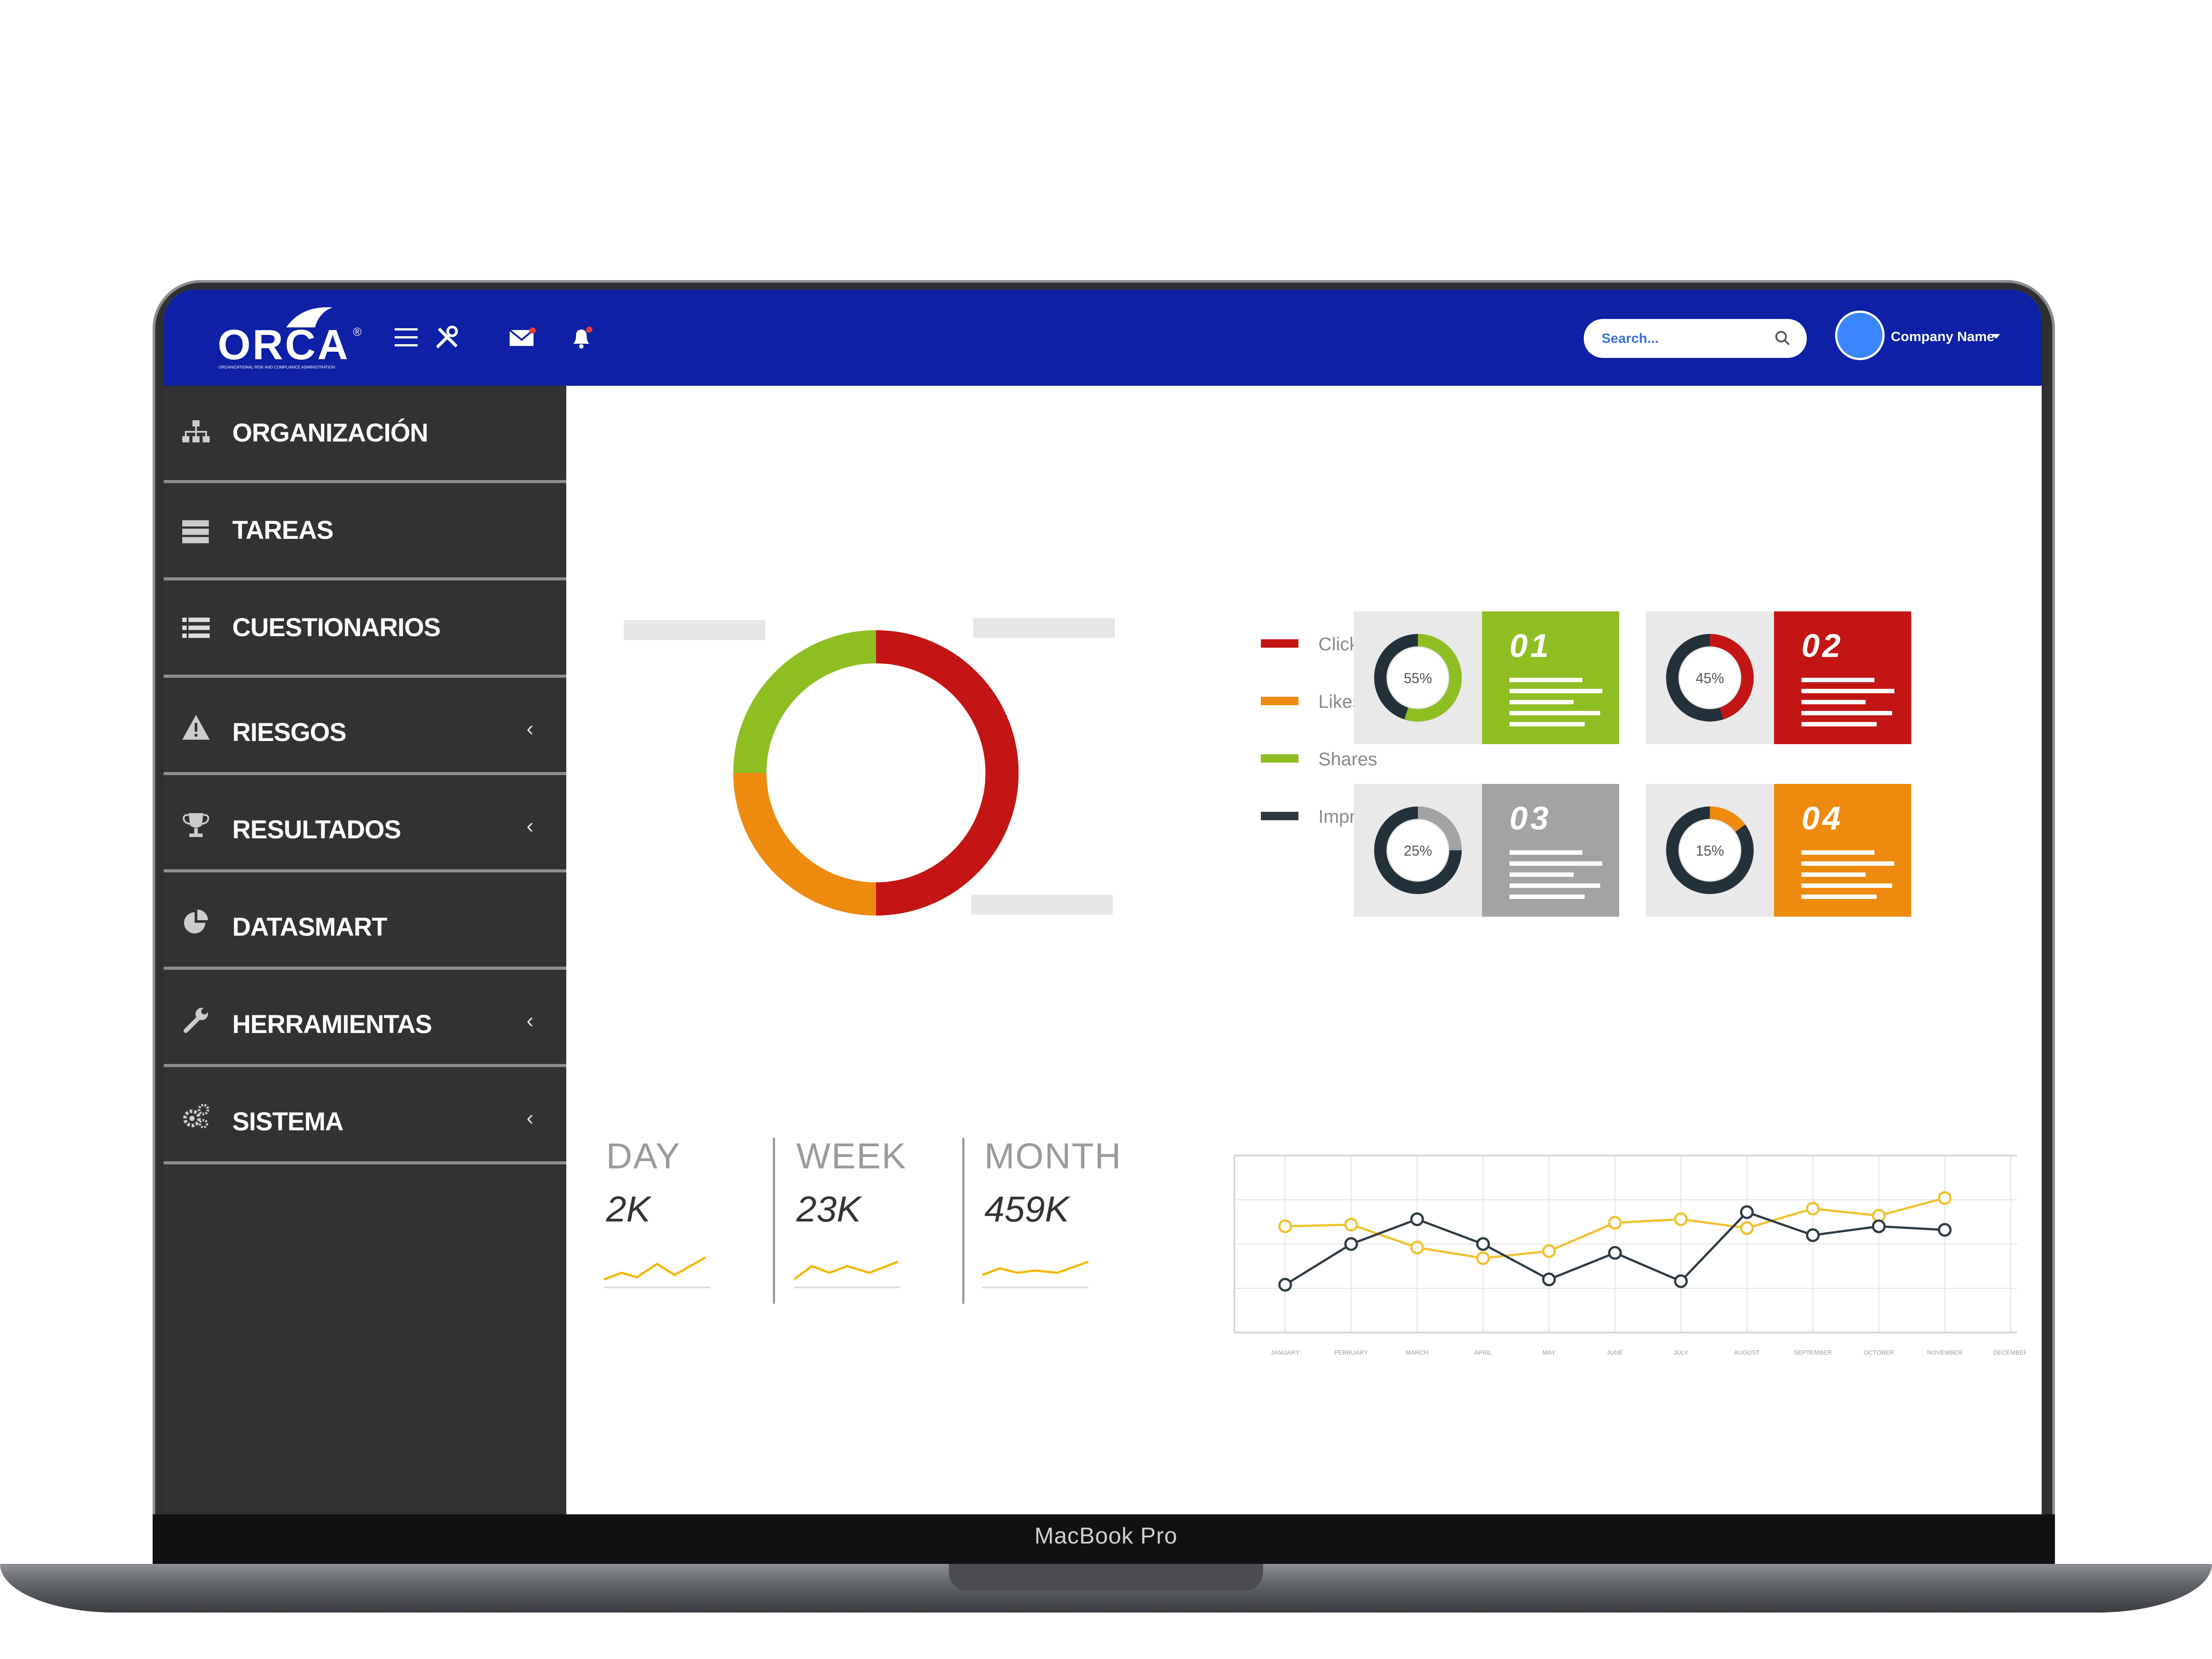  What do you see at coordinates (447, 338) in the screenshot?
I see `tools-icon` at bounding box center [447, 338].